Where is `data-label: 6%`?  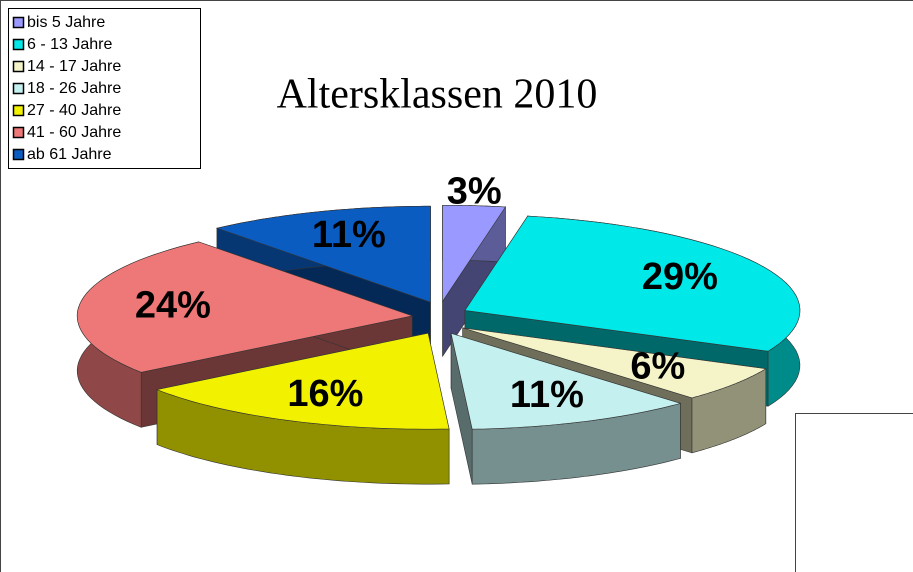 data-label: 6% is located at coordinates (657, 367).